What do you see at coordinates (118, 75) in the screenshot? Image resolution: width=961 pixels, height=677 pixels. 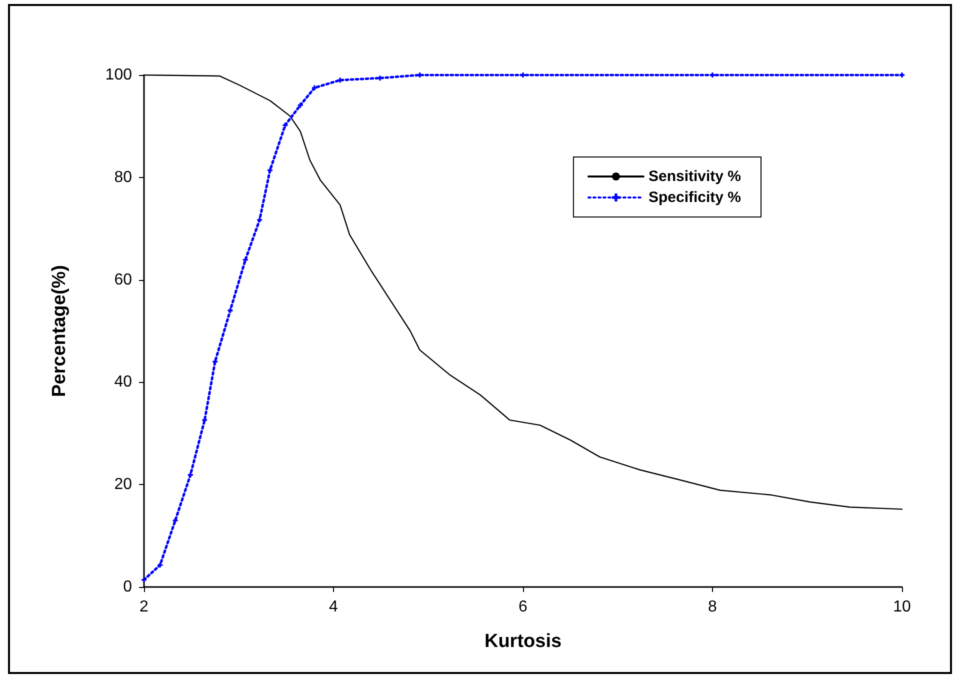 I see `y-tick-label: 100` at bounding box center [118, 75].